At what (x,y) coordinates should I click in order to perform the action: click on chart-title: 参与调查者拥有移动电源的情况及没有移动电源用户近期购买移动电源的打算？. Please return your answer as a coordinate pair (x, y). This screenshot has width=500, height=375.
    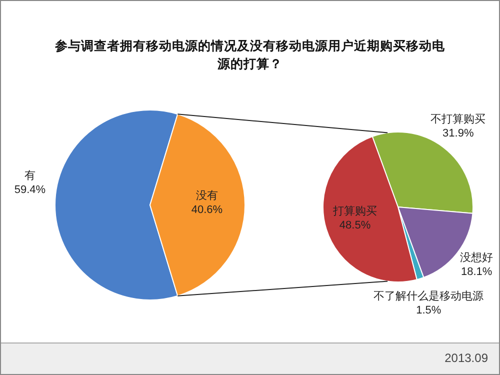
    Looking at the image, I should click on (250, 54).